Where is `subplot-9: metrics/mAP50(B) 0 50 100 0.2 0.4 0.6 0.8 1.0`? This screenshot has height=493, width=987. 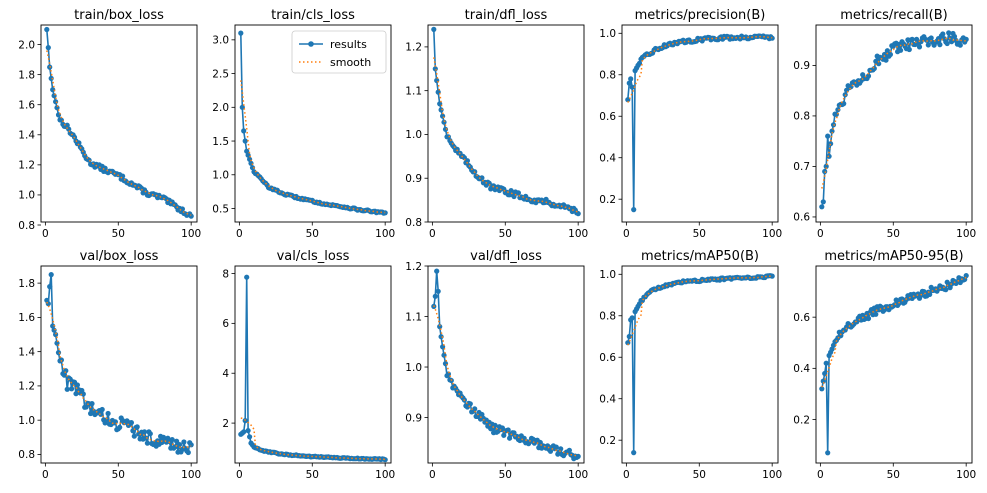 subplot-9: metrics/mAP50(B) 0 50 100 0.2 0.4 0.6 0.8 1.0 is located at coordinates (690, 365).